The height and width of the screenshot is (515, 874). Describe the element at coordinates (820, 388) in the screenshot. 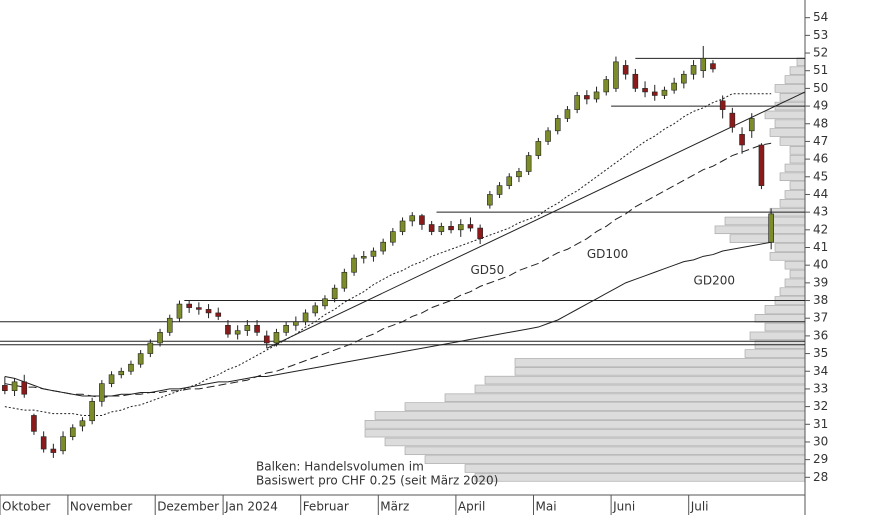

I see `y-tick-label: 33` at that location.